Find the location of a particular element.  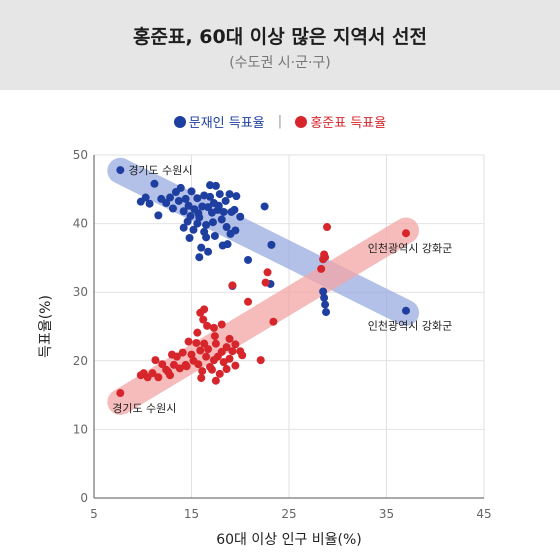

legend-label-moon: 문재인 득표율 is located at coordinates (226, 123).